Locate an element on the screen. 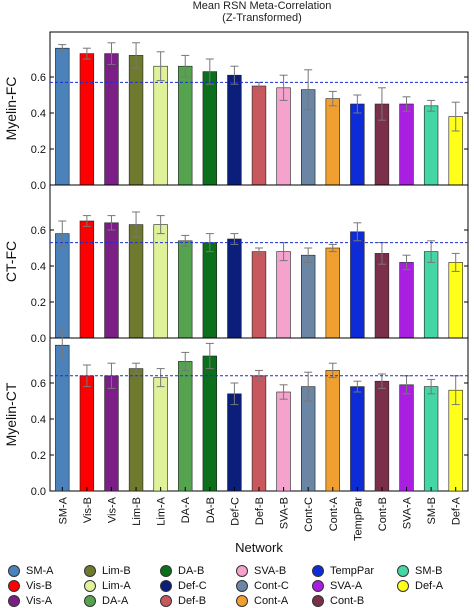 The height and width of the screenshot is (608, 474). legend-item: Cont-B is located at coordinates (338, 600).